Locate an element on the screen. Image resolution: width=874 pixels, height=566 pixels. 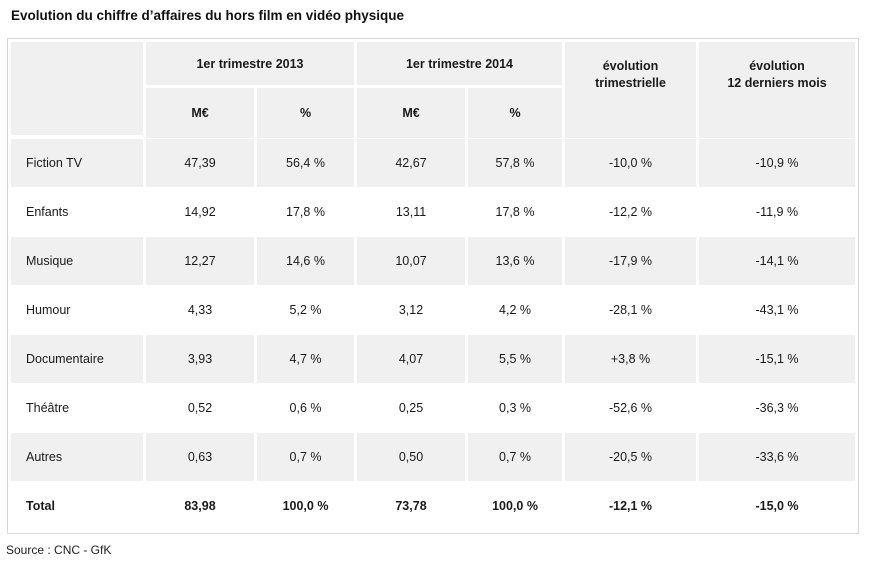
cell-meur-2013: 0,52 is located at coordinates (201, 407).